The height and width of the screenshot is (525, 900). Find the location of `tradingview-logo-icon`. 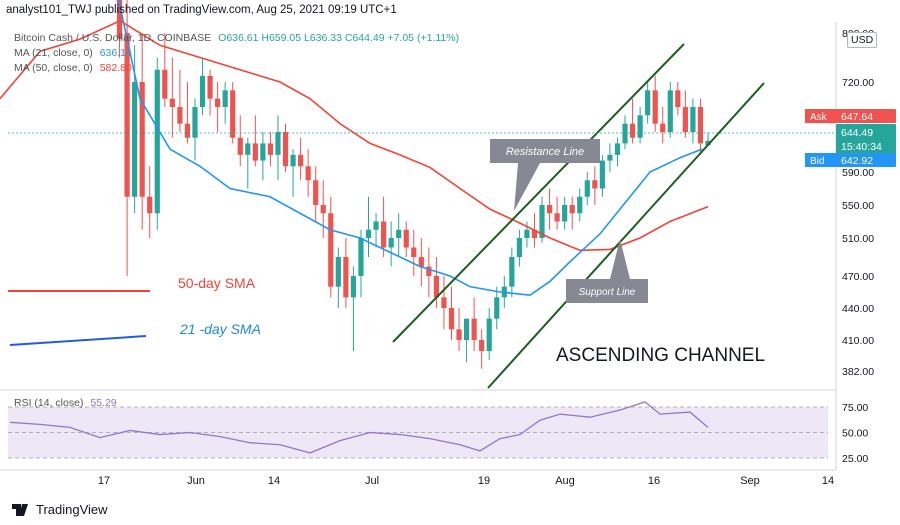

tradingview-logo-icon is located at coordinates (22, 512).